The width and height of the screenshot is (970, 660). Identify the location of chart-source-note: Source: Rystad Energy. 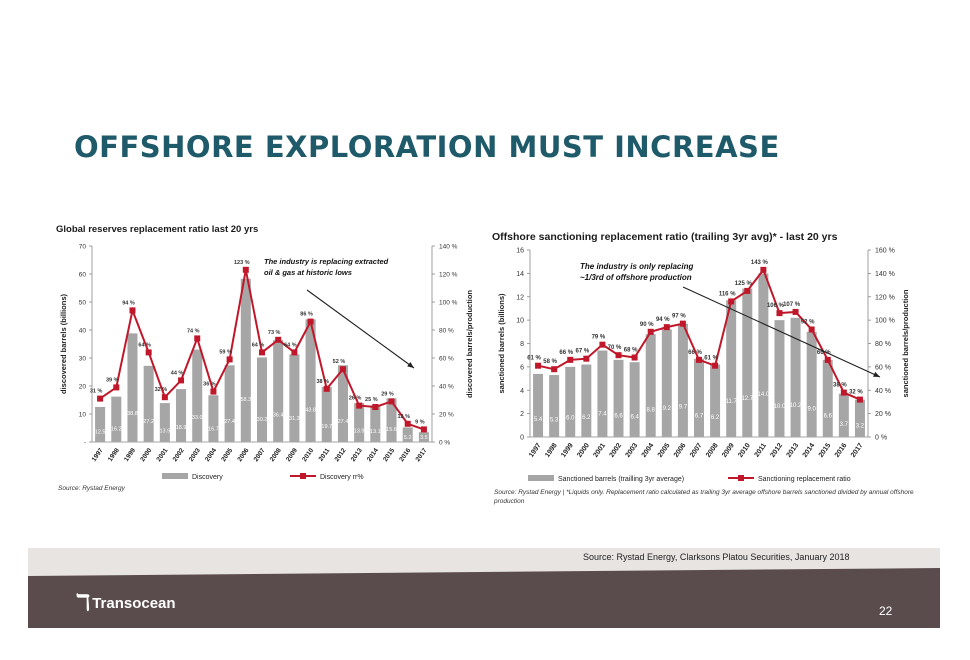
(91, 488).